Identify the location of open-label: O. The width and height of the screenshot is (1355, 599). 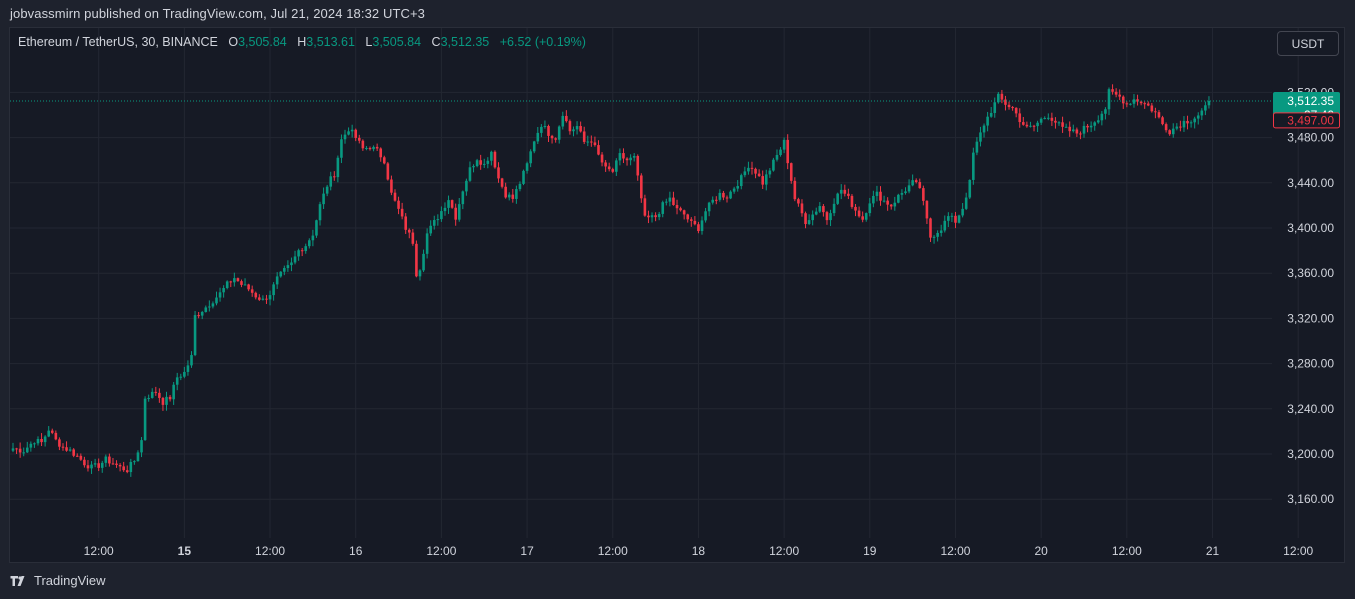
(233, 42).